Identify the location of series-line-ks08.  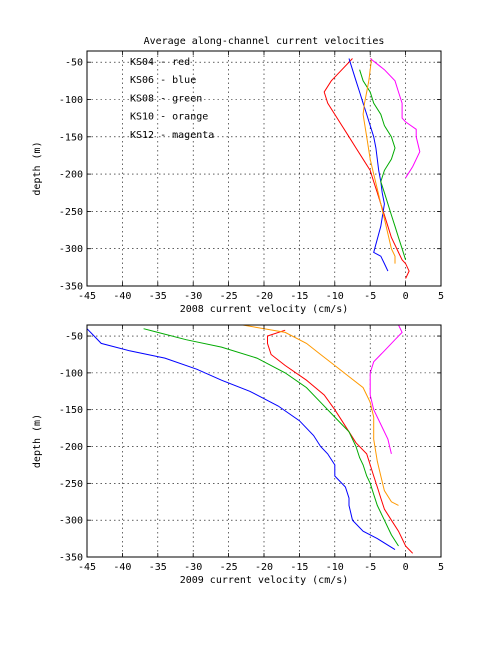
(383, 165).